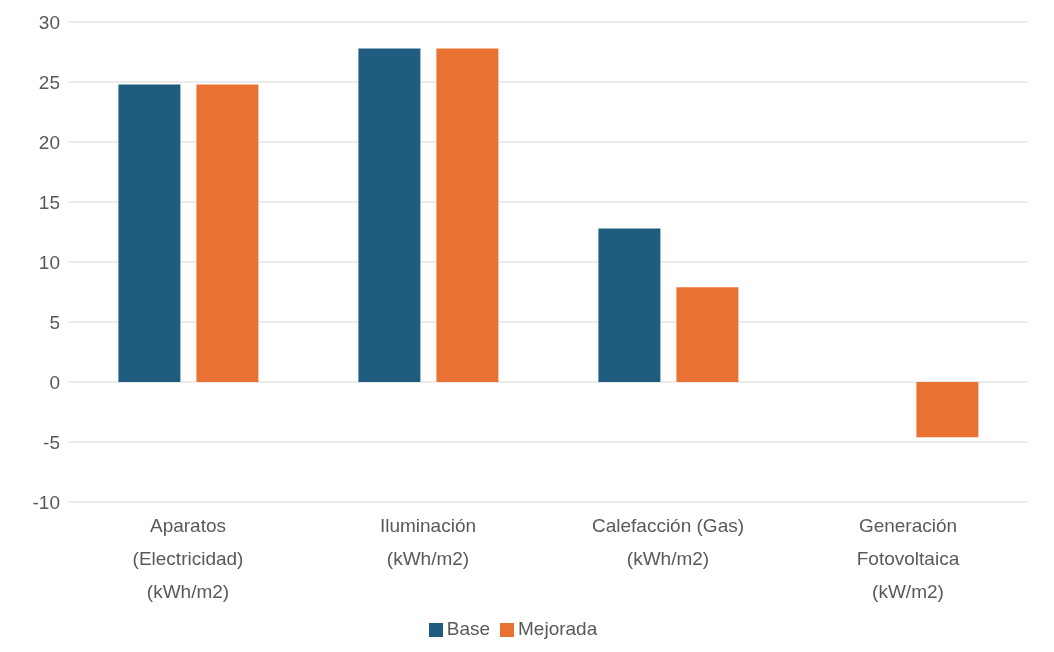 Image resolution: width=1054 pixels, height=652 pixels. What do you see at coordinates (54, 382) in the screenshot?
I see `y-tick-label: 0` at bounding box center [54, 382].